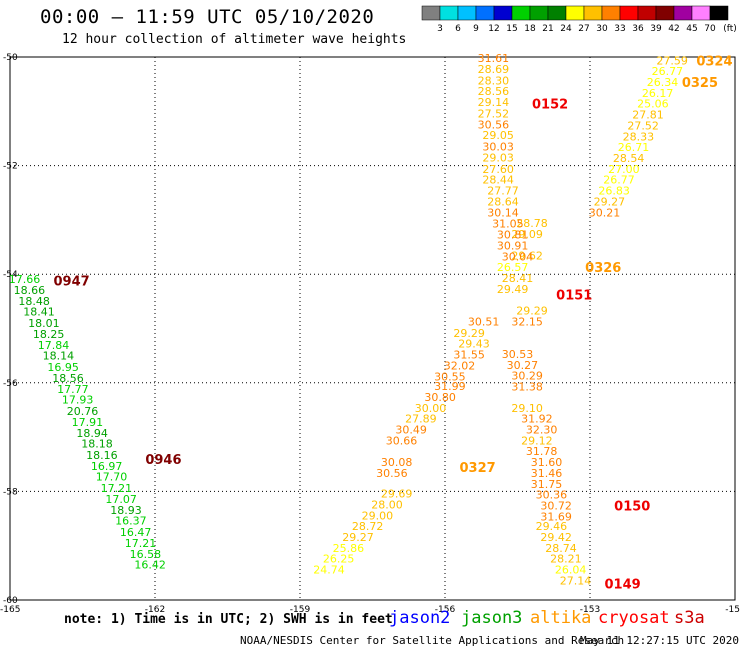 The image size is (740, 650). Describe the element at coordinates (494, 91) in the screenshot. I see `data-point-altika: 28.56` at that location.